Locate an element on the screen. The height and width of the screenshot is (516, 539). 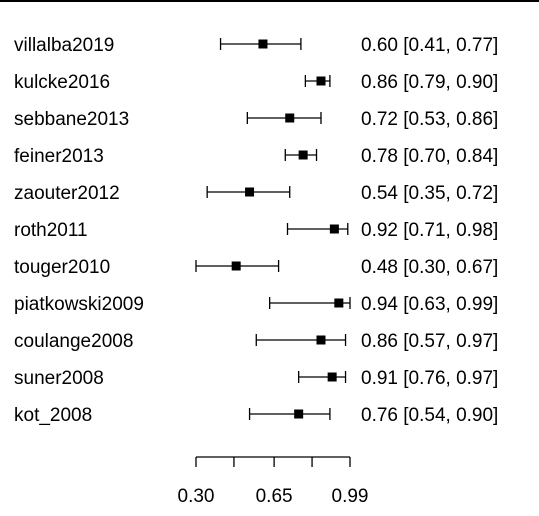
study-label: coulange2008 is located at coordinates (73, 341).